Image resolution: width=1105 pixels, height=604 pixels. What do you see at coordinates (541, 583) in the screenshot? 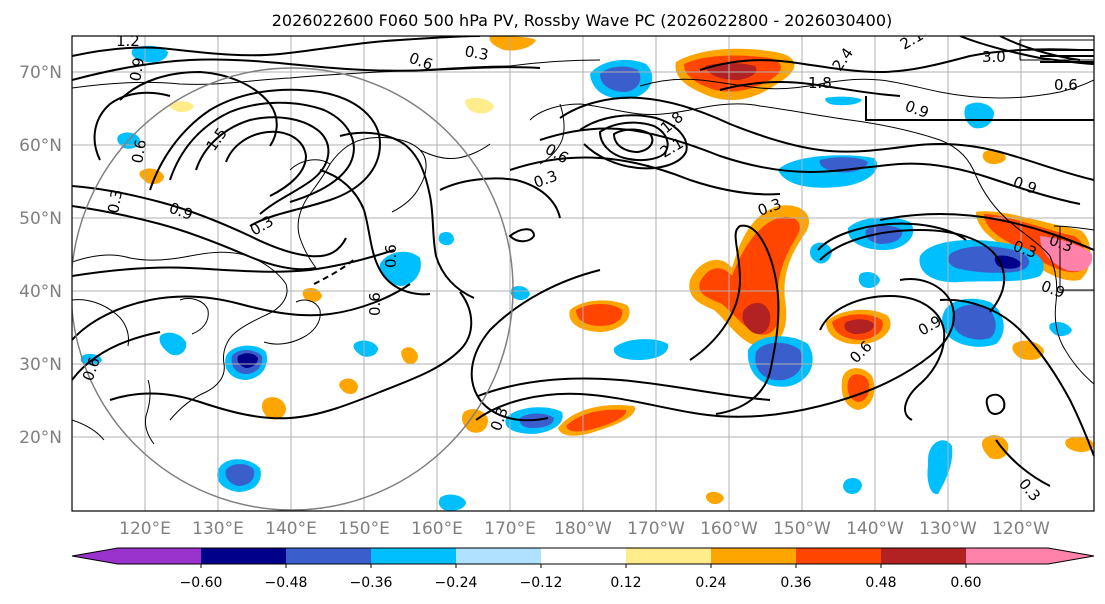
I see `colorbar-tick-label: −0.12` at bounding box center [541, 583].